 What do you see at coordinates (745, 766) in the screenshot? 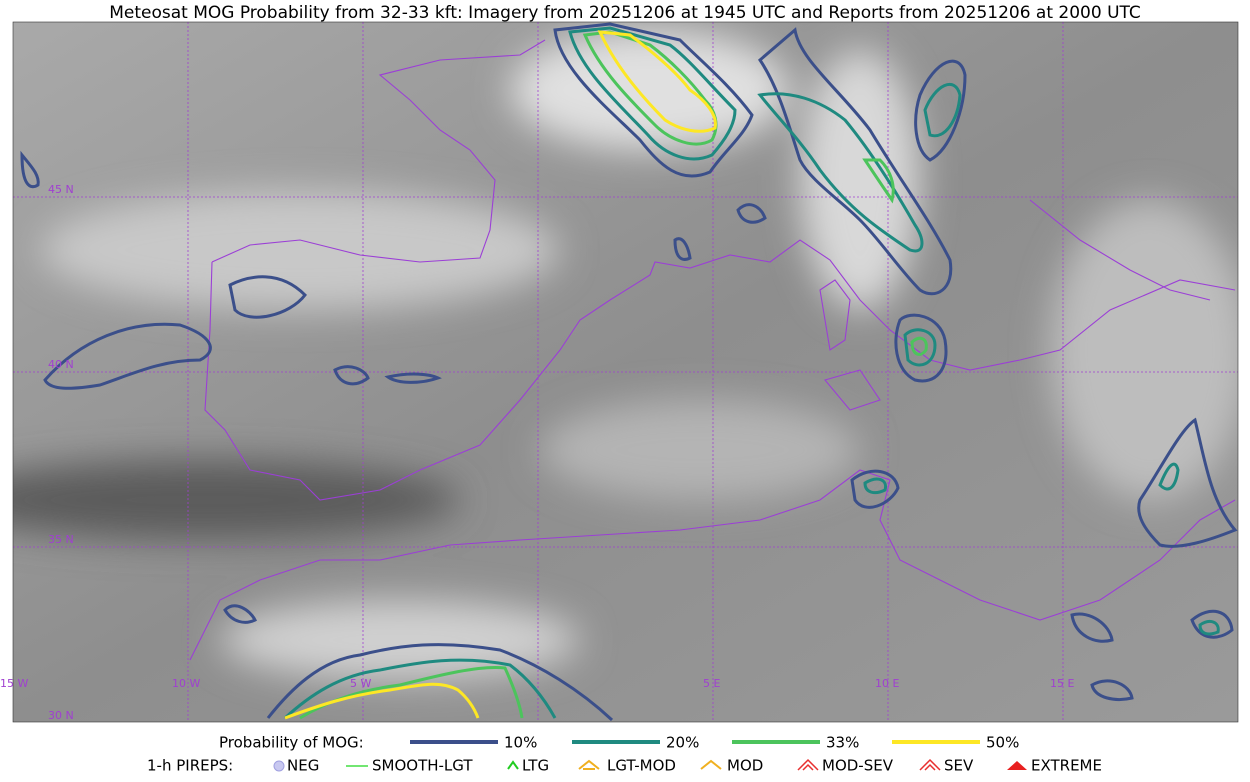
I see `pirep-label: MOD` at bounding box center [745, 766].